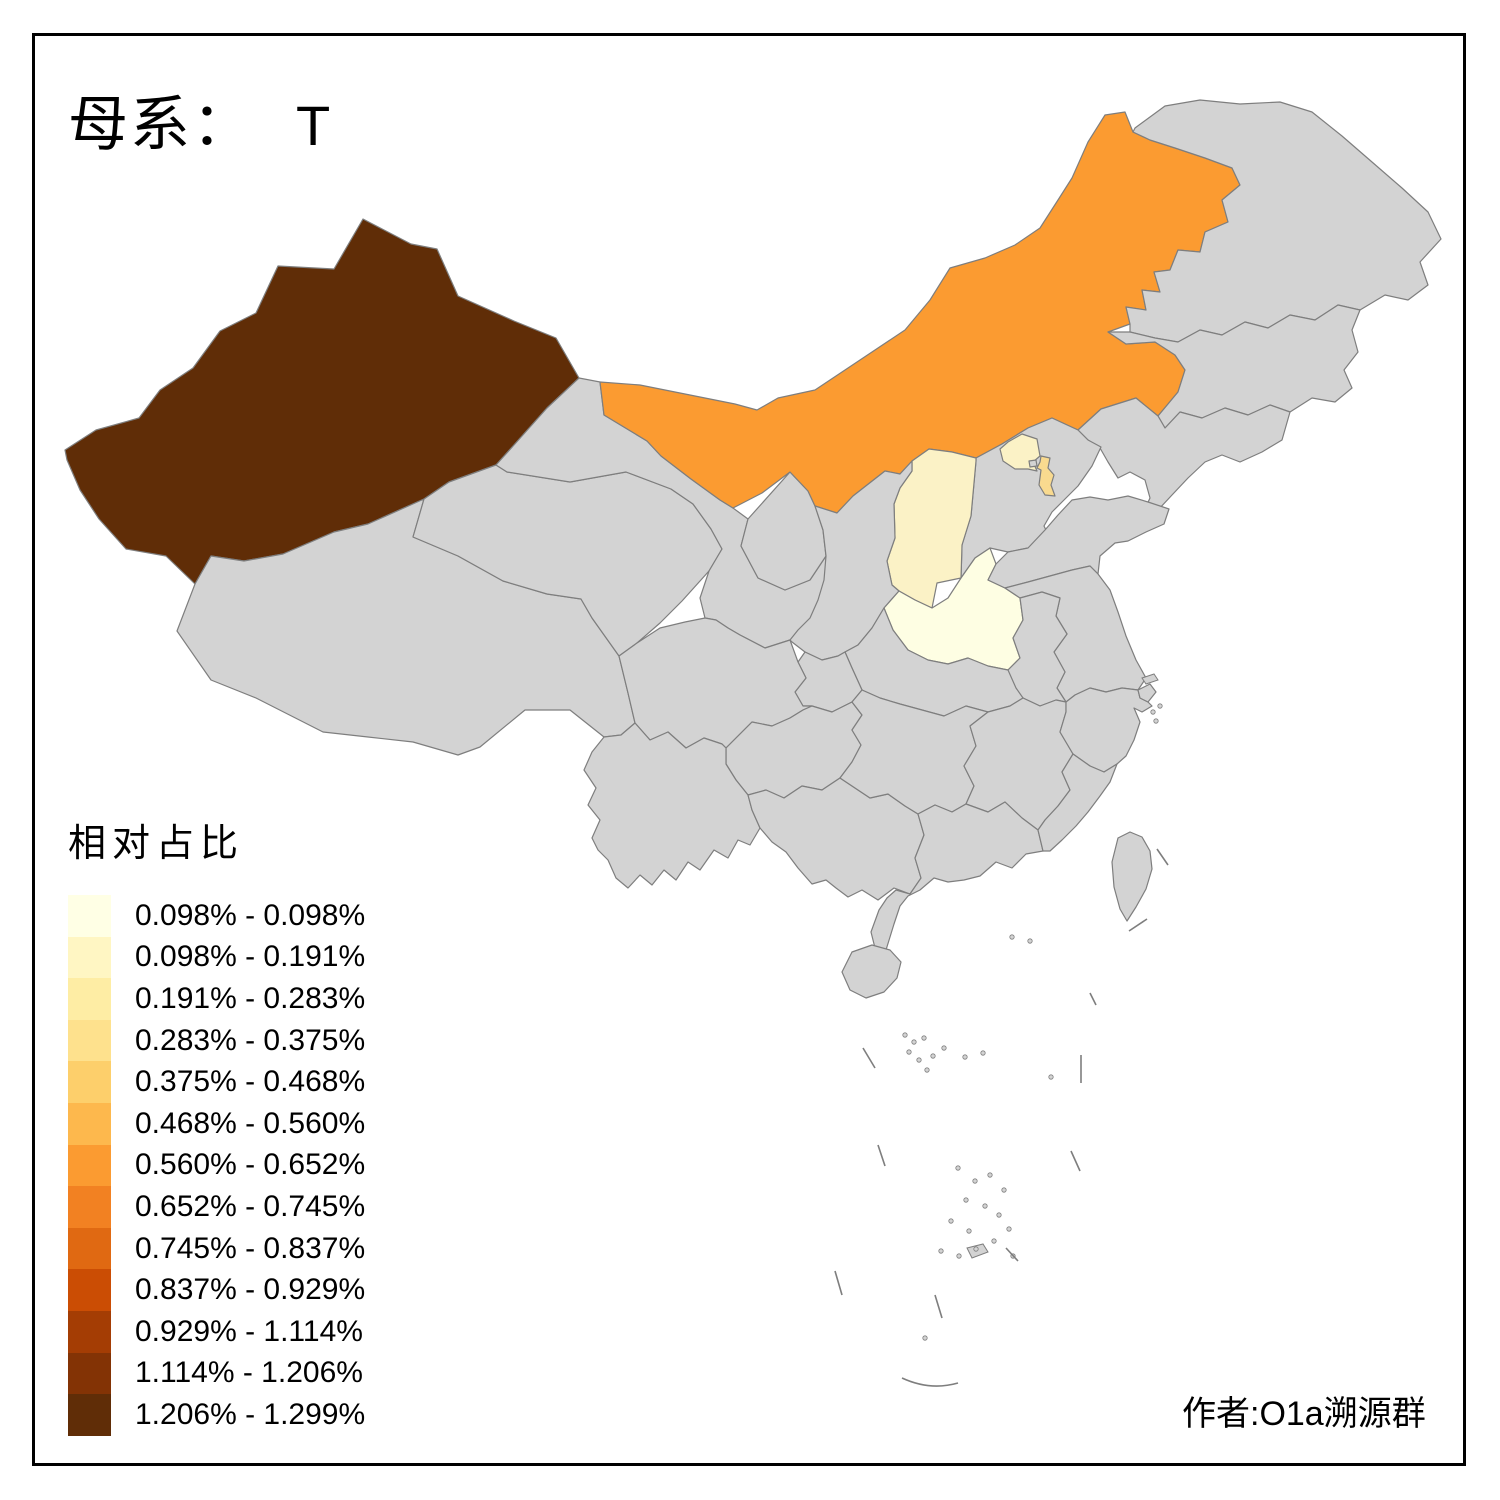  Describe the element at coordinates (250, 1290) in the screenshot. I see `legend-label: 0.837% - 0.929%` at that location.